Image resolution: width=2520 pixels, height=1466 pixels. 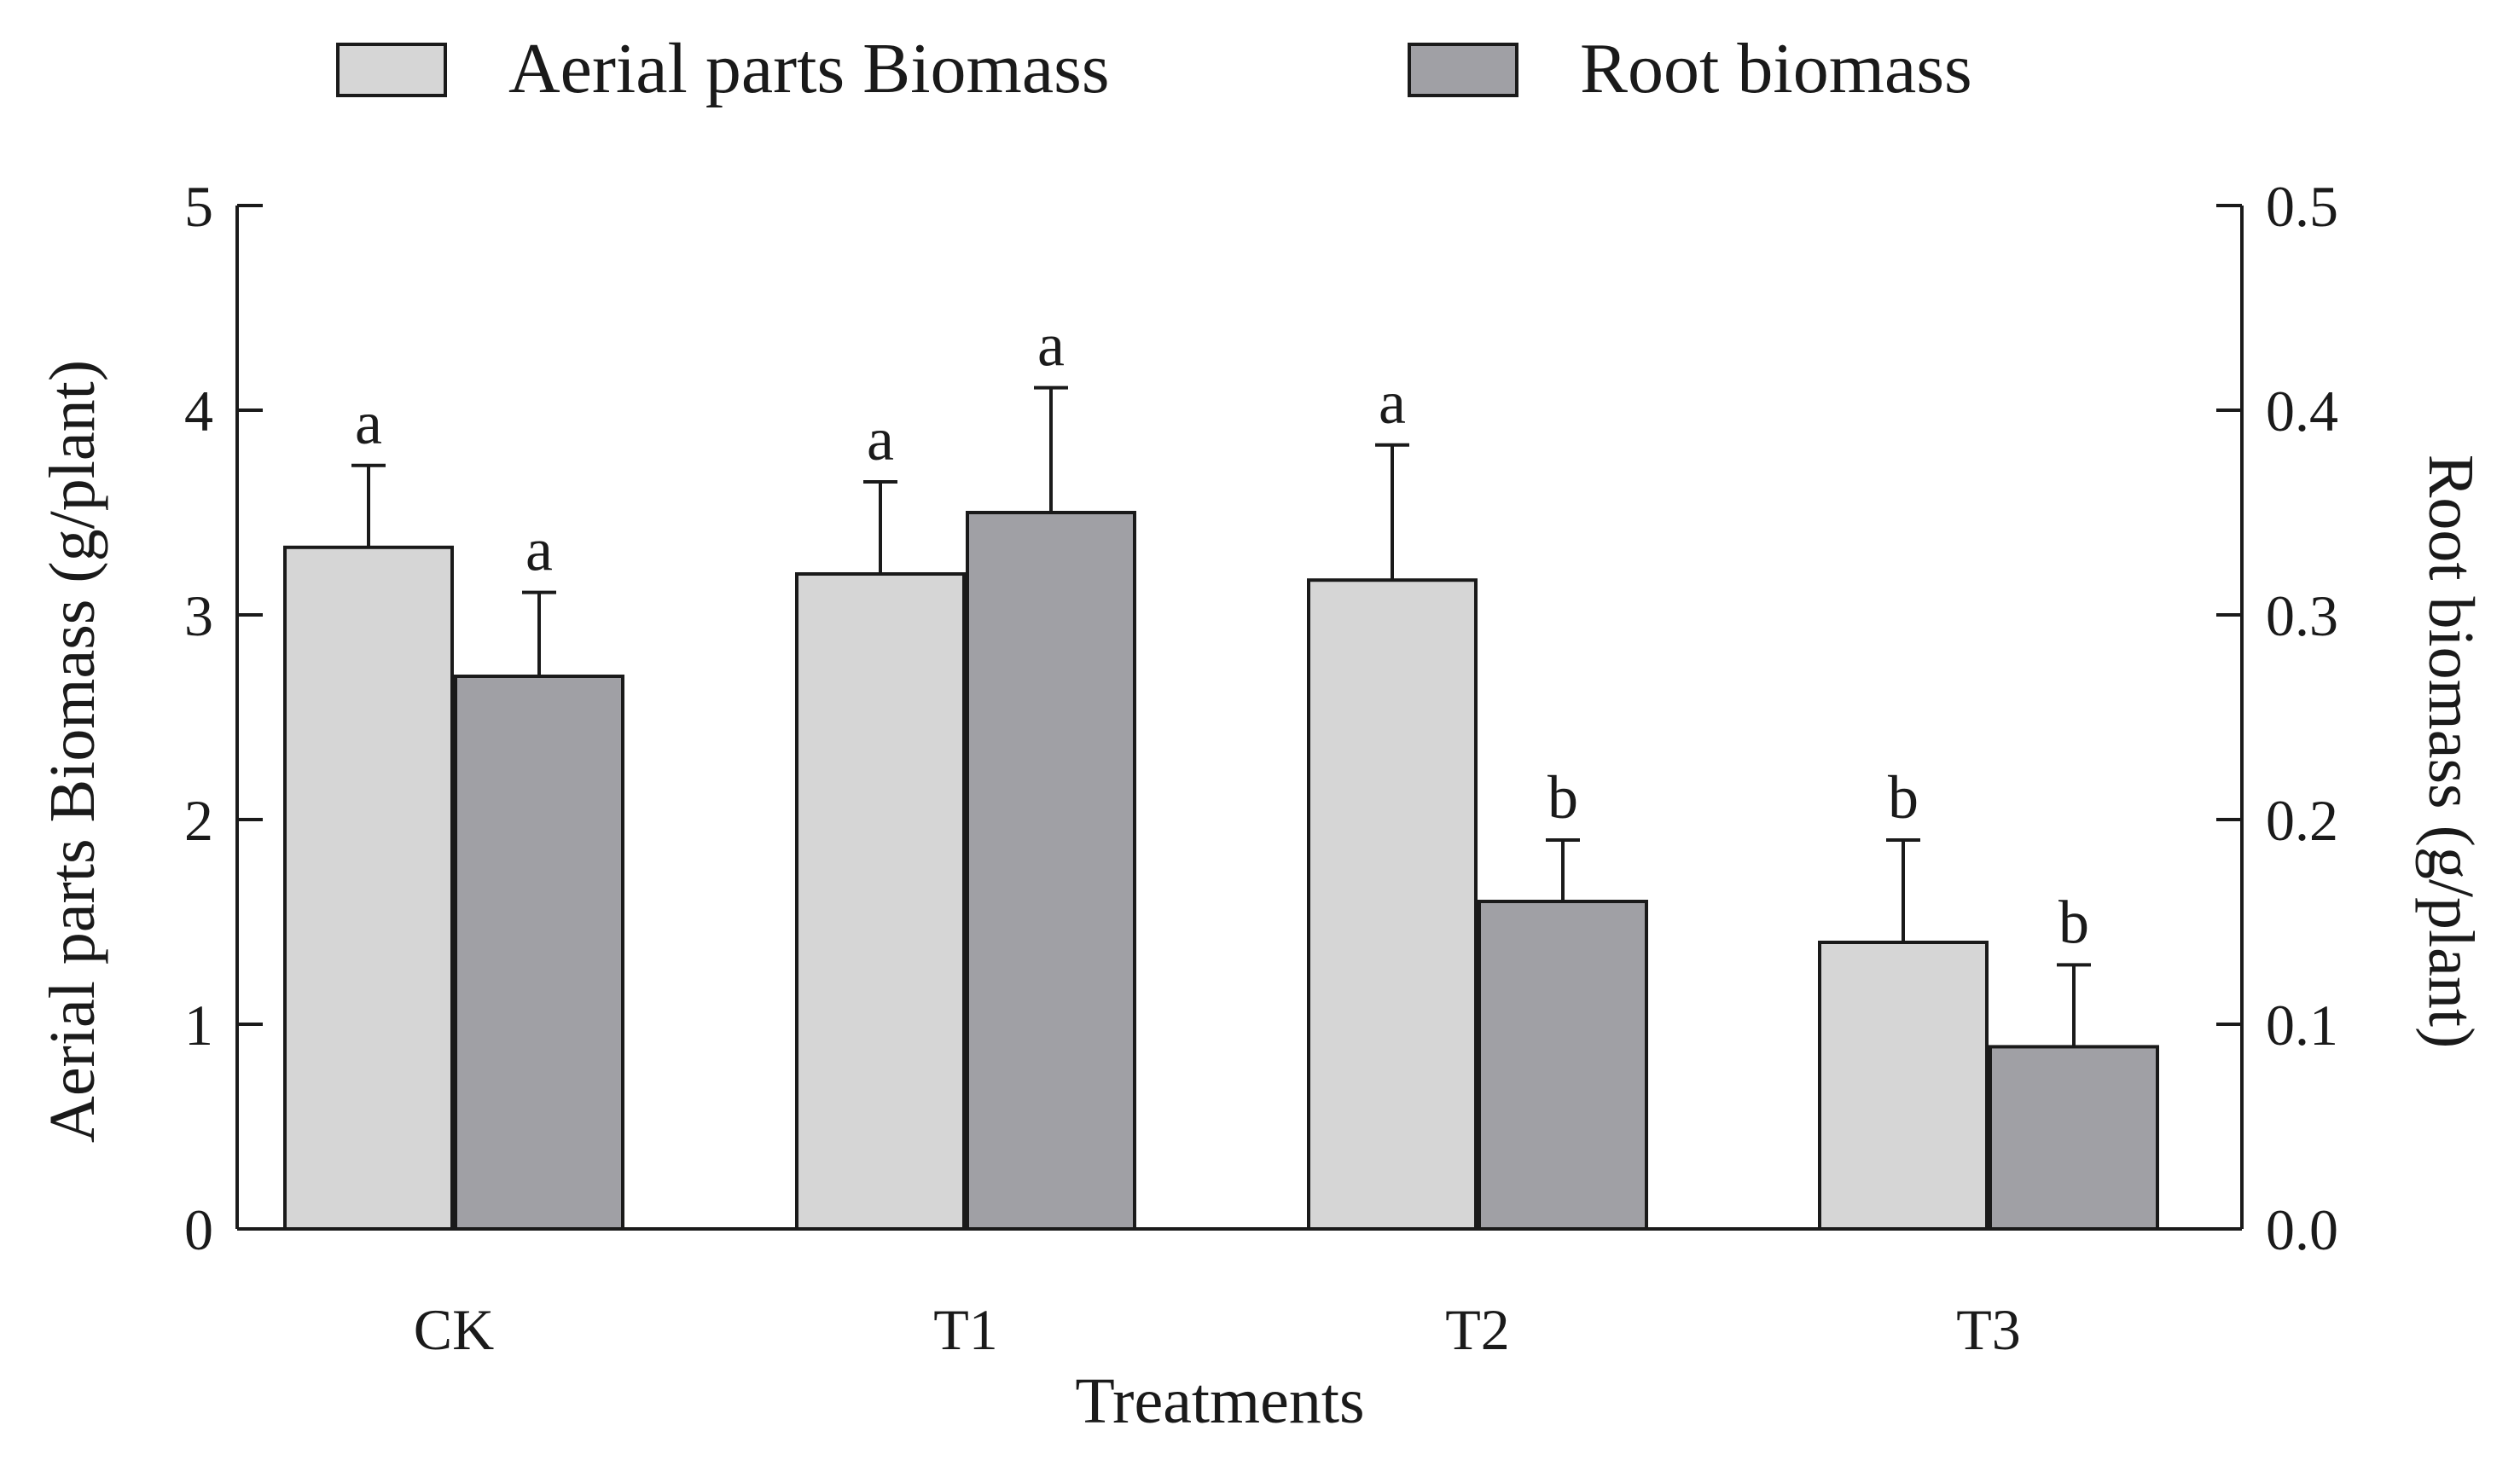 I want to click on y-left-tick-label: 2, so click(x=199, y=820).